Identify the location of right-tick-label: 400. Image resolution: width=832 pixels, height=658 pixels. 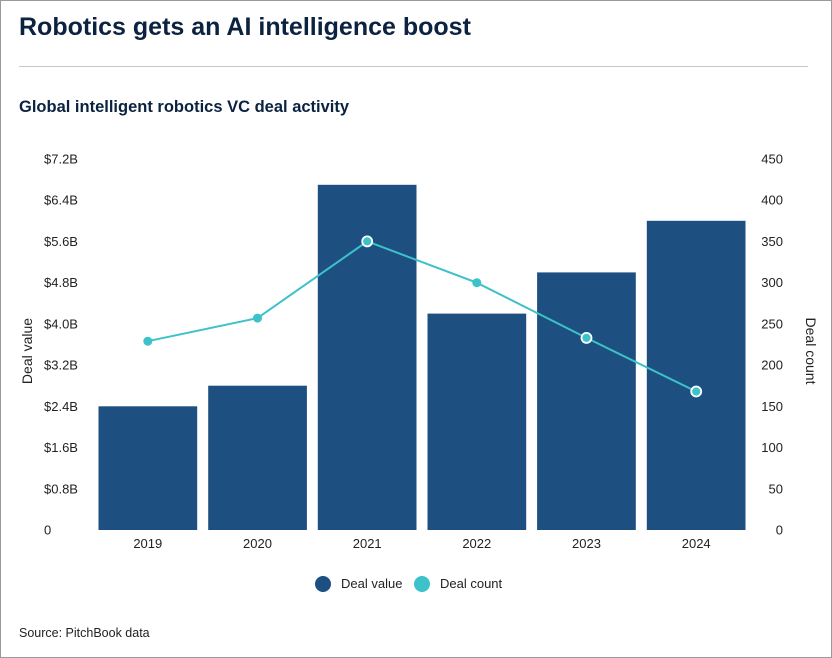
(772, 200).